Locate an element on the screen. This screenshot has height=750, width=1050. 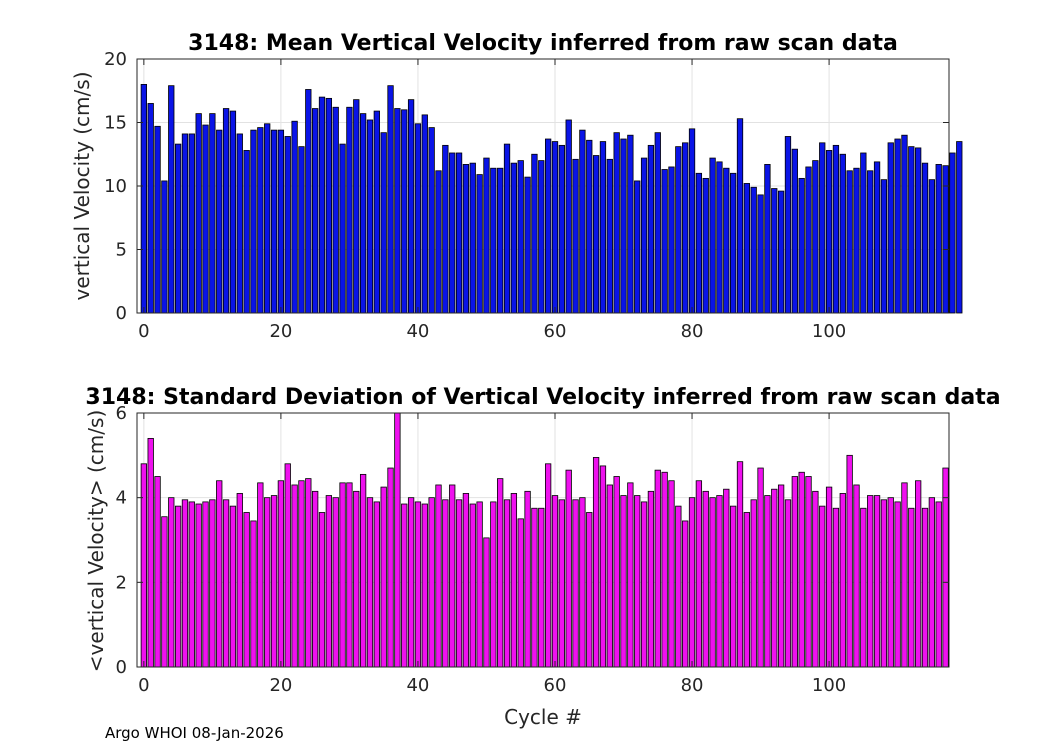
std-velocity-ylabel: <vertical Velocity> (cm/s) is located at coordinates (96, 541).